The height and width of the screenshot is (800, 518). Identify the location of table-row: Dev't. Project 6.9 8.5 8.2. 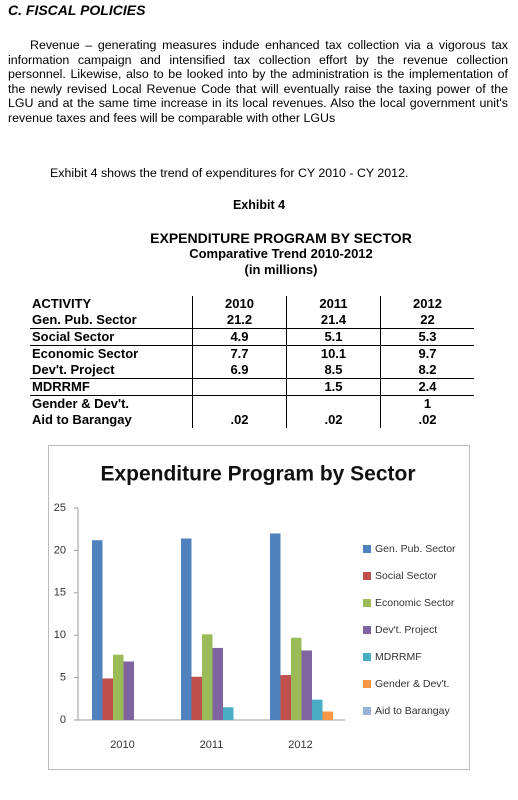
(252, 370).